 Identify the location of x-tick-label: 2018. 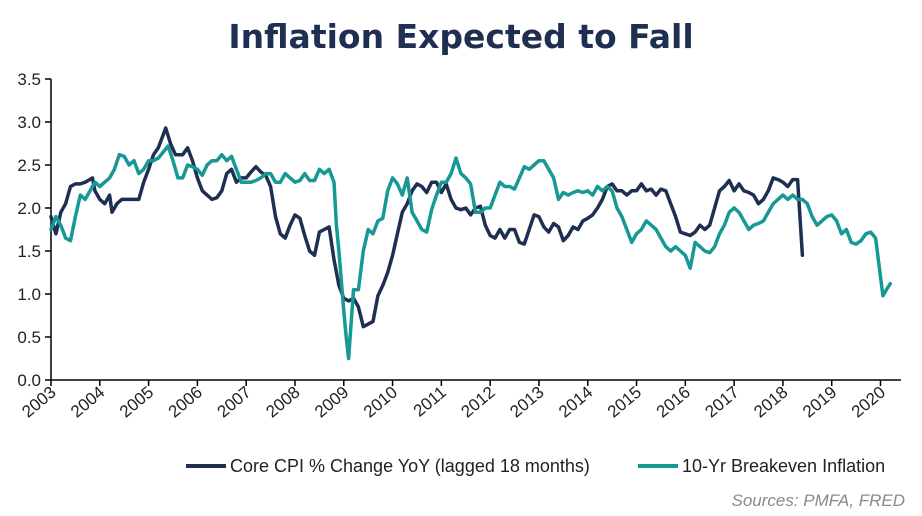
(770, 402).